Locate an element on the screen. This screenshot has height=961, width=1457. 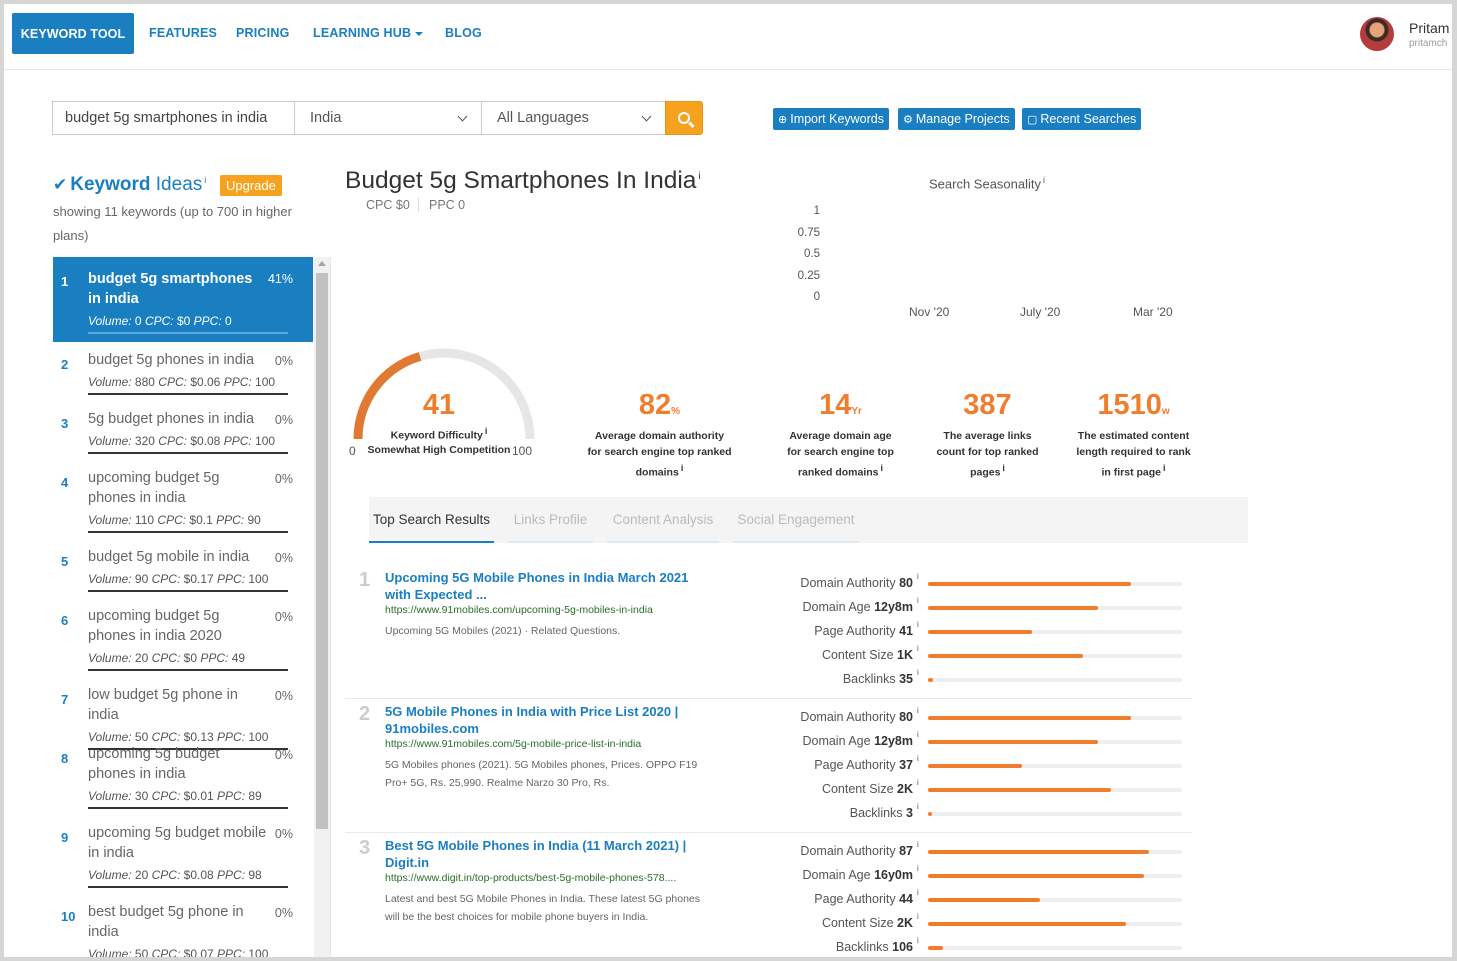
metric-value-volume: 30 is located at coordinates (141, 796).